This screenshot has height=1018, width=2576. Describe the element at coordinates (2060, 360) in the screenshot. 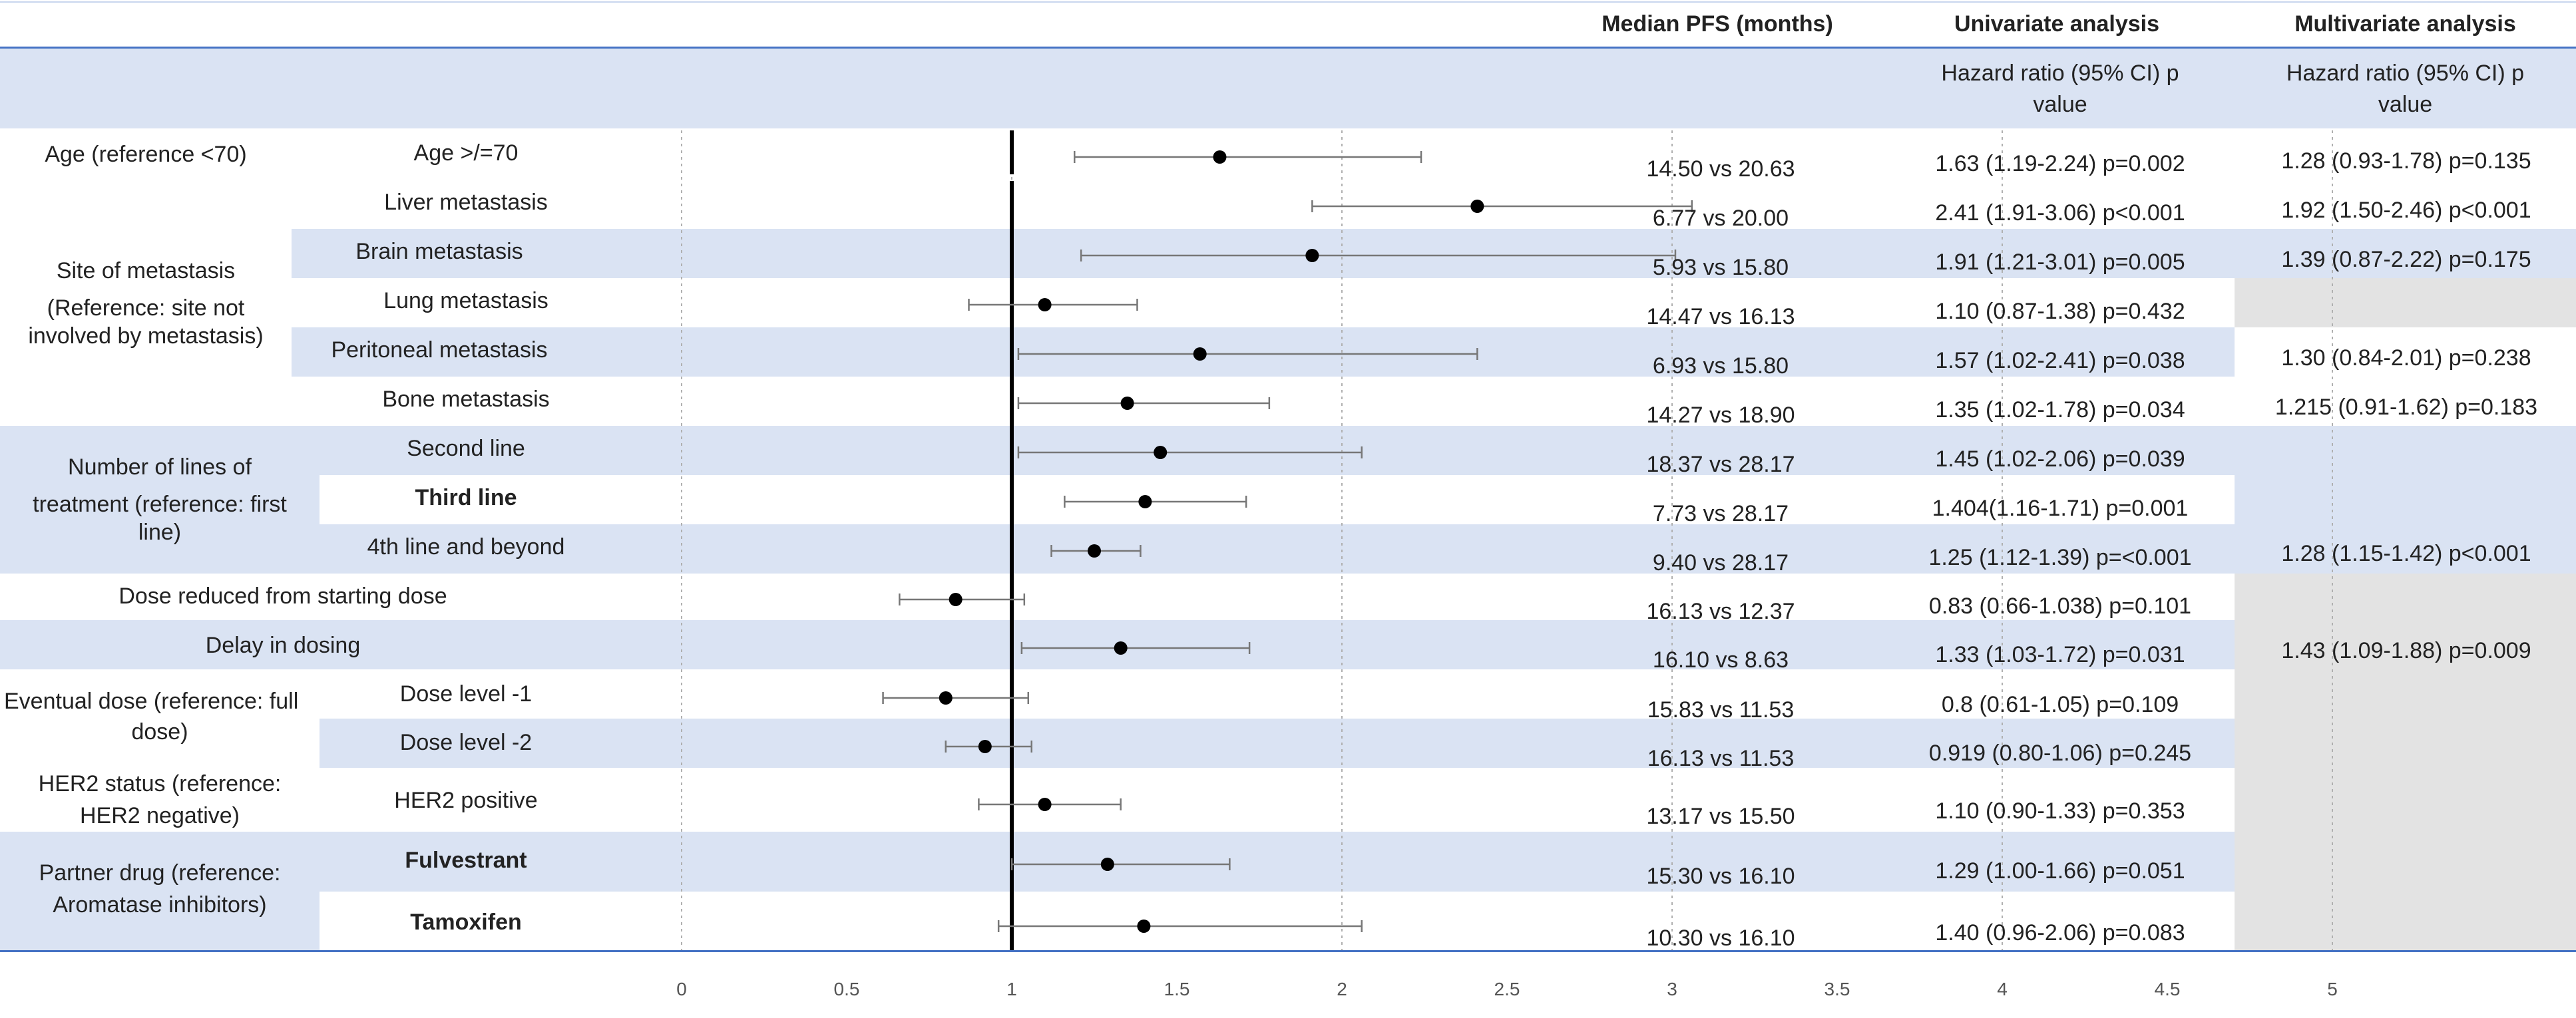

I see `row-univariate-4: 1.57 (1.02-2.41) p=0.038` at that location.